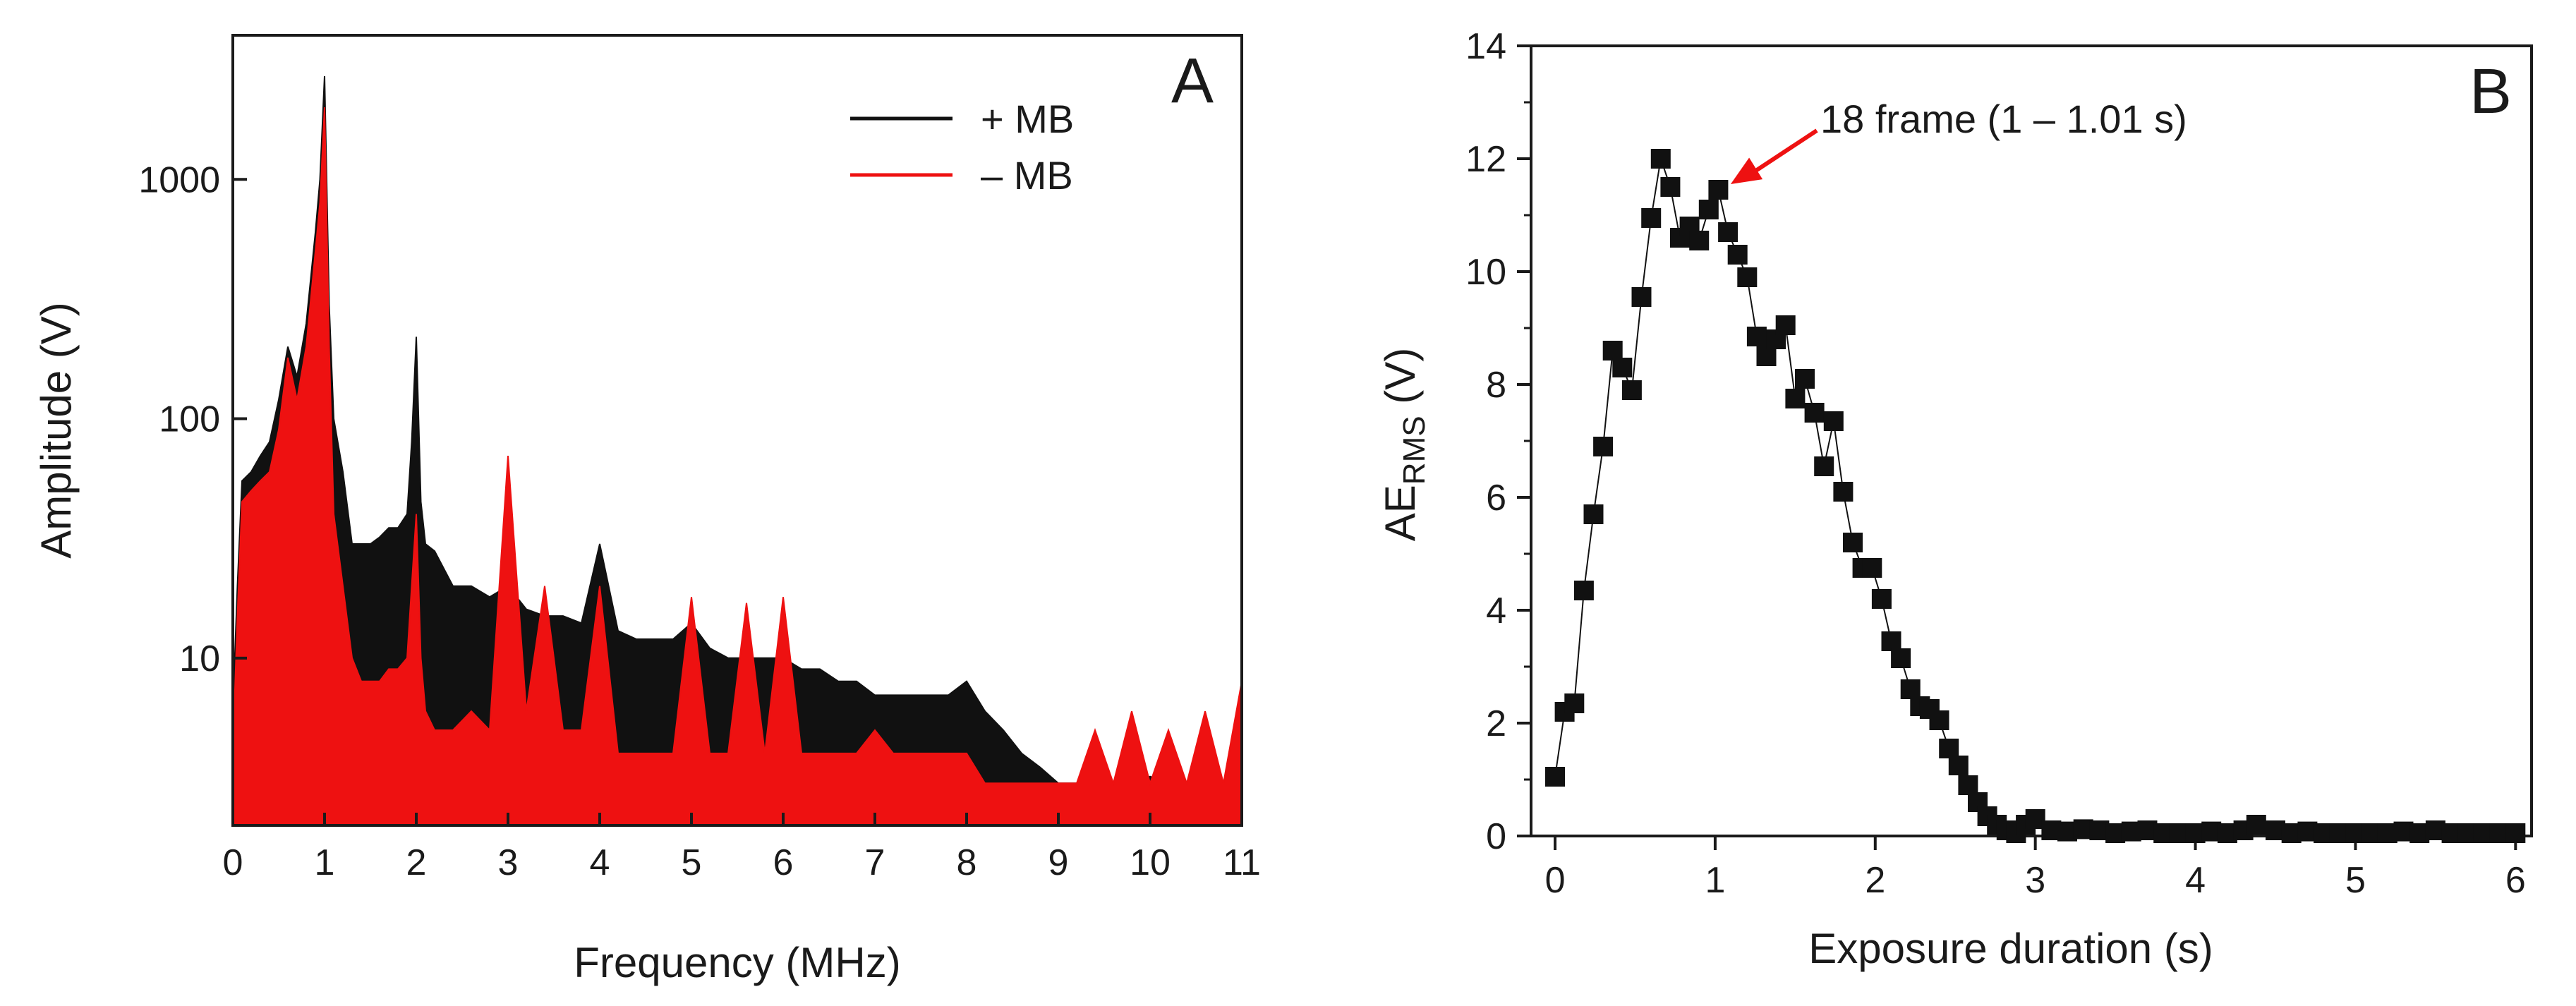 This screenshot has width=2576, height=1006. What do you see at coordinates (1496, 498) in the screenshot?
I see `y-tick-label: 6` at bounding box center [1496, 498].